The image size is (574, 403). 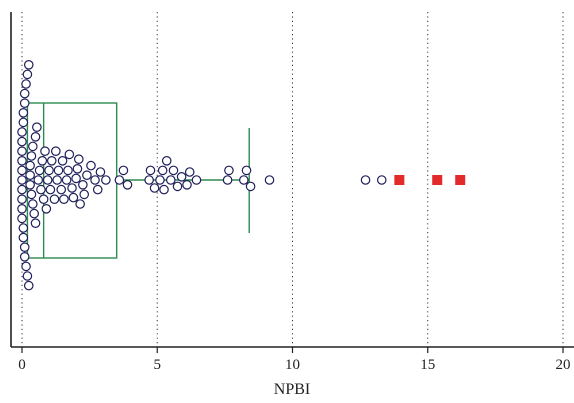 What do you see at coordinates (22, 365) in the screenshot?
I see `x-tick-label: 0` at bounding box center [22, 365].